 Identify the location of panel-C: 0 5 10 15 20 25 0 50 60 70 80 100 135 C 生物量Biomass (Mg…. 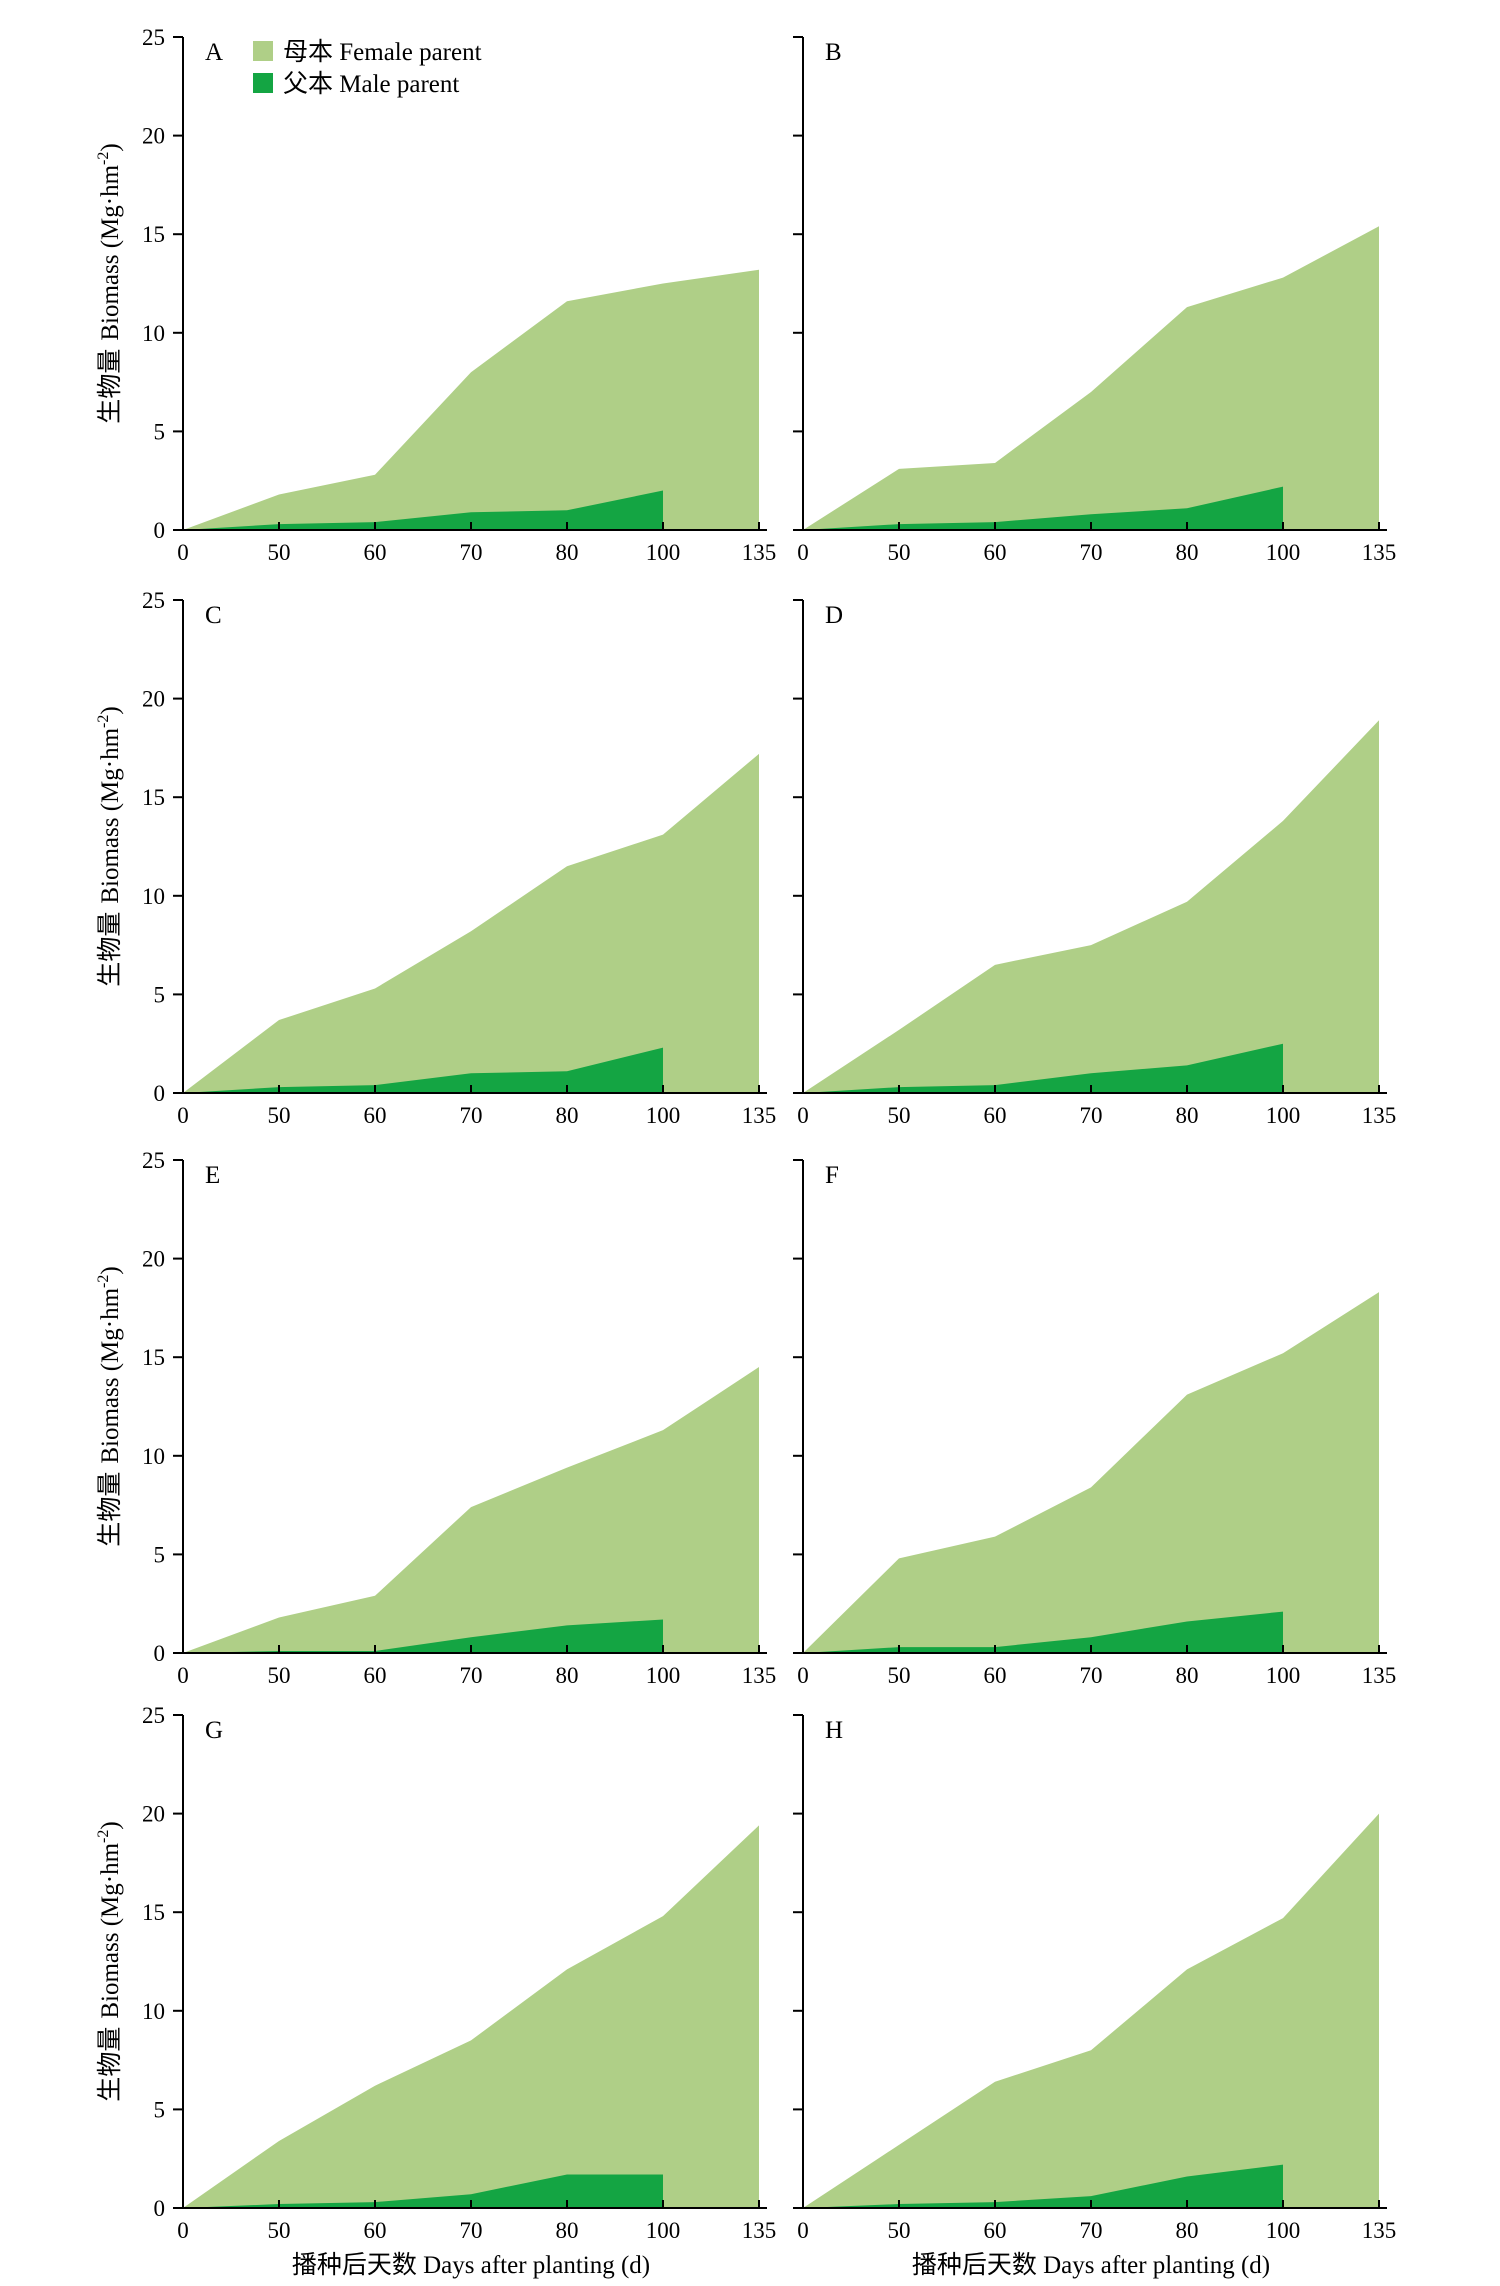
(435, 858).